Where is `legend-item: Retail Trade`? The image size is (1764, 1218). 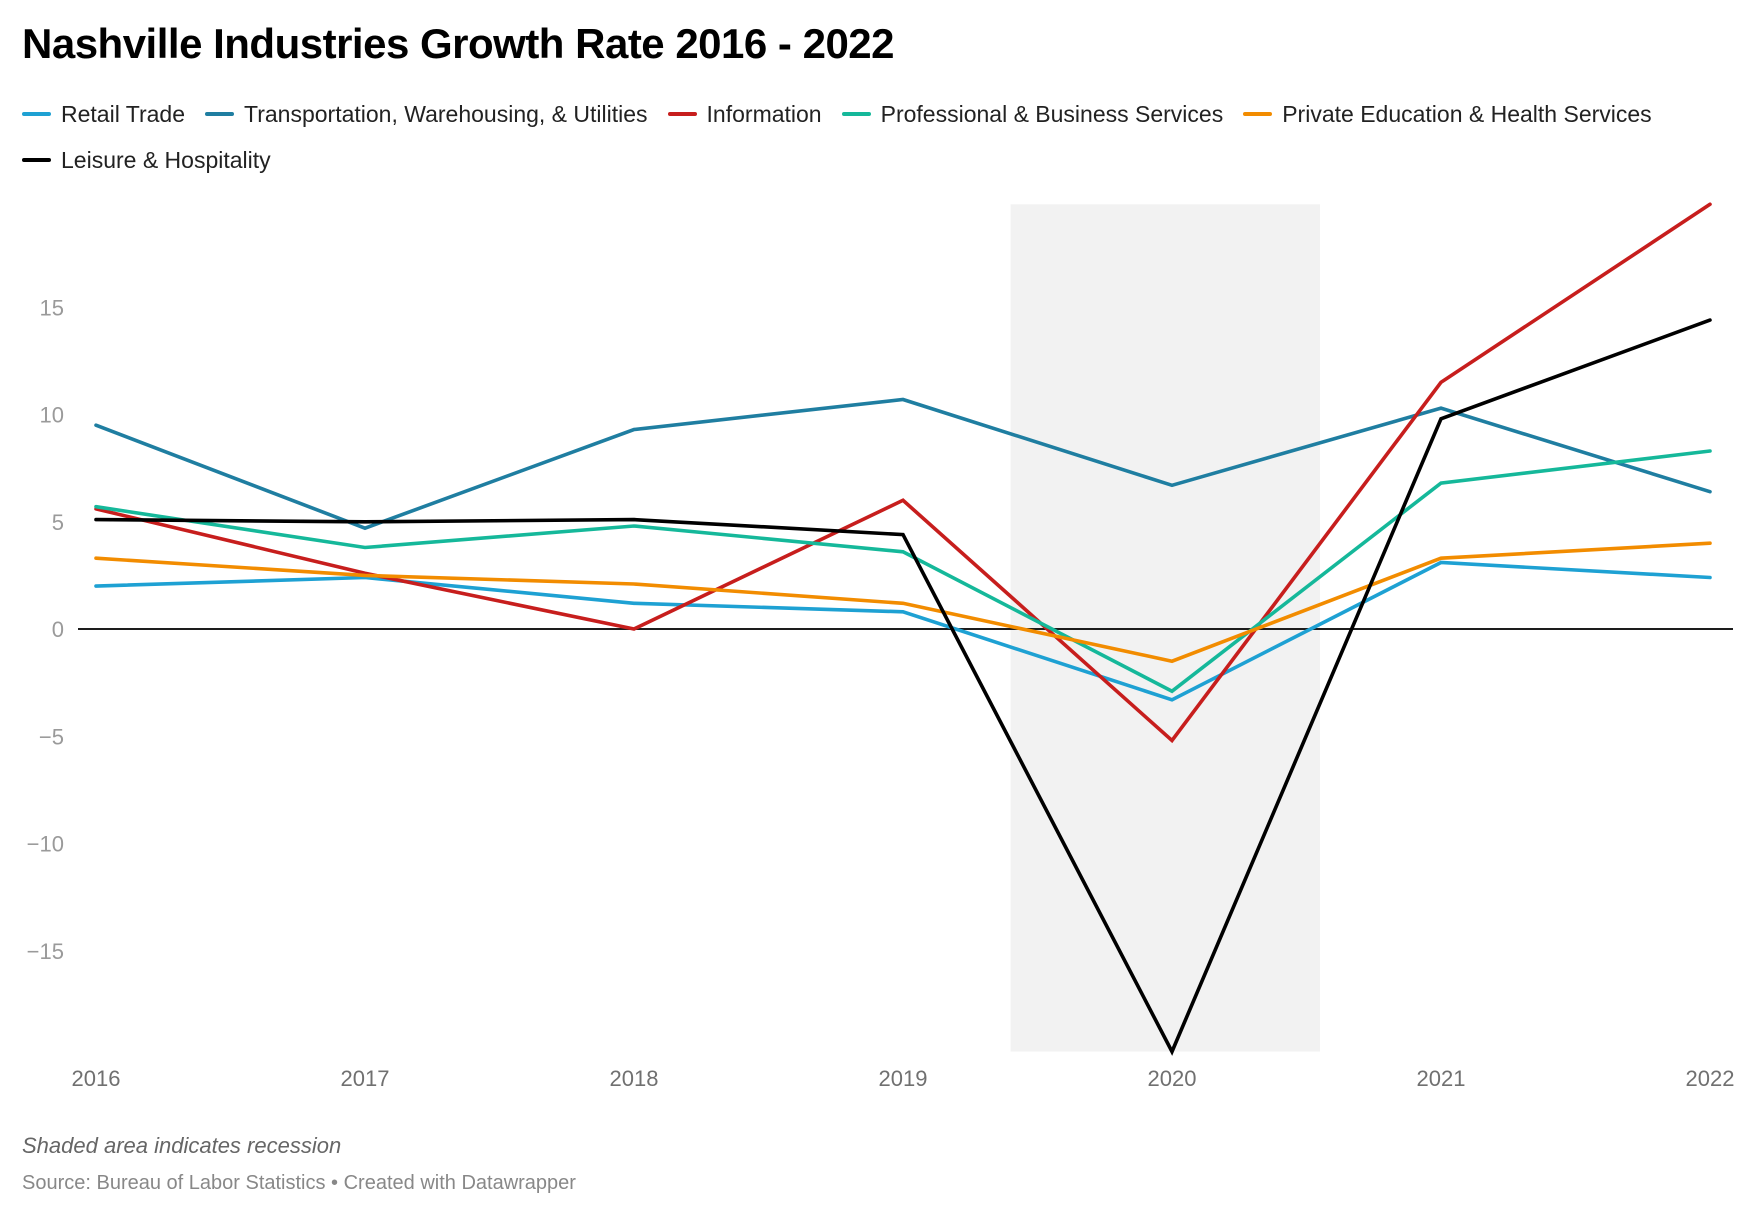
legend-item: Retail Trade is located at coordinates (103, 114).